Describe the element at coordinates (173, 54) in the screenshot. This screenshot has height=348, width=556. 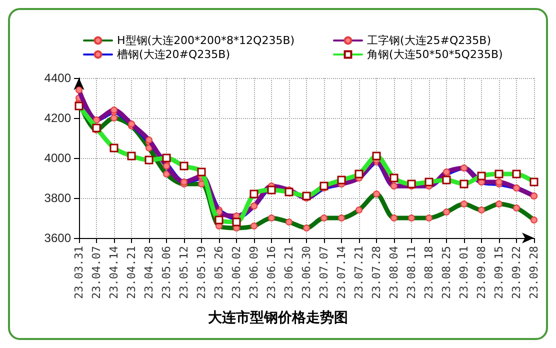
I see `legend-label: 槽钢(大连20#Q235B)` at that location.